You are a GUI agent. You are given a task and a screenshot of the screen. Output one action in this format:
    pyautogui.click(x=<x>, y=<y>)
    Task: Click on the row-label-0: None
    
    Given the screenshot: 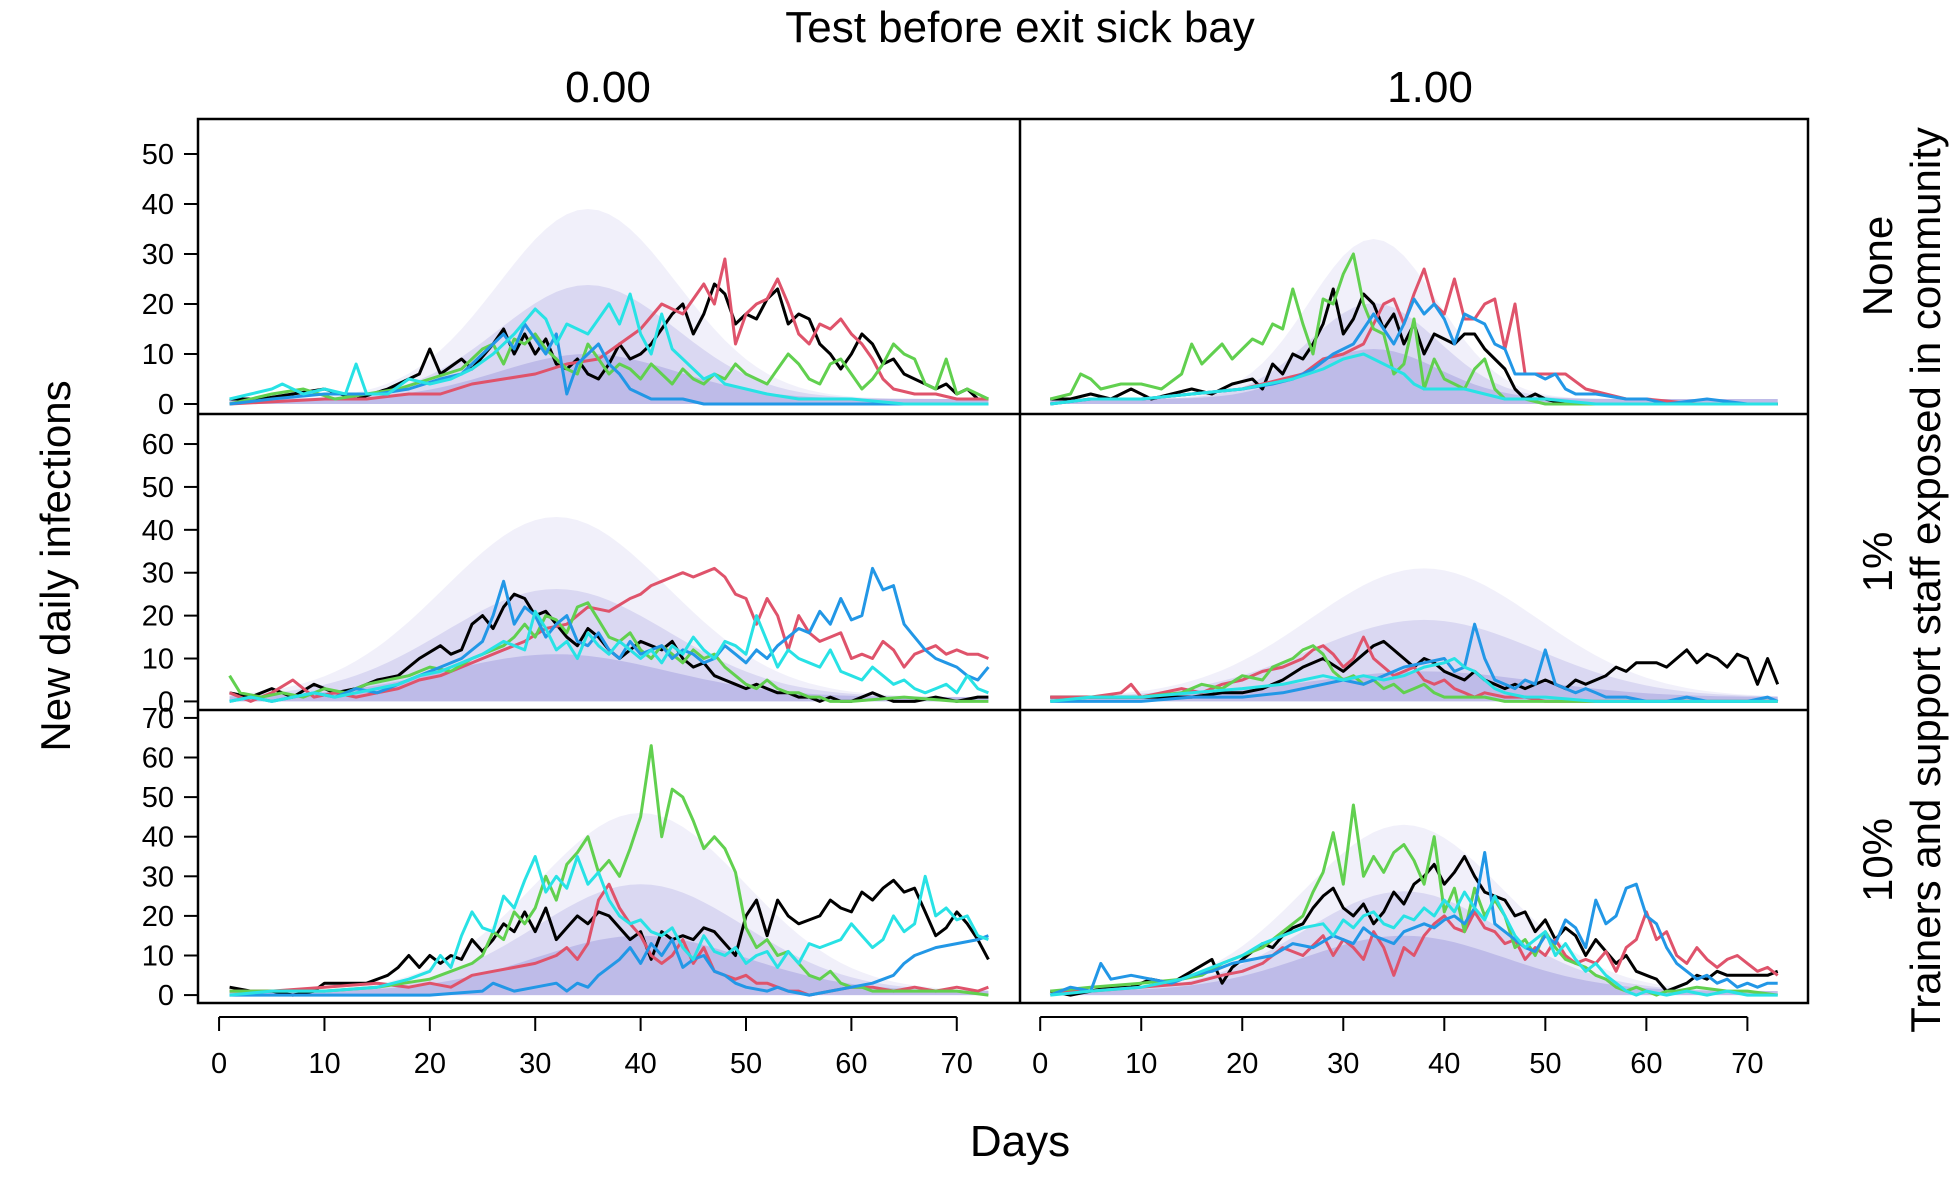 What is the action you would take?
    pyautogui.click(x=1877, y=266)
    